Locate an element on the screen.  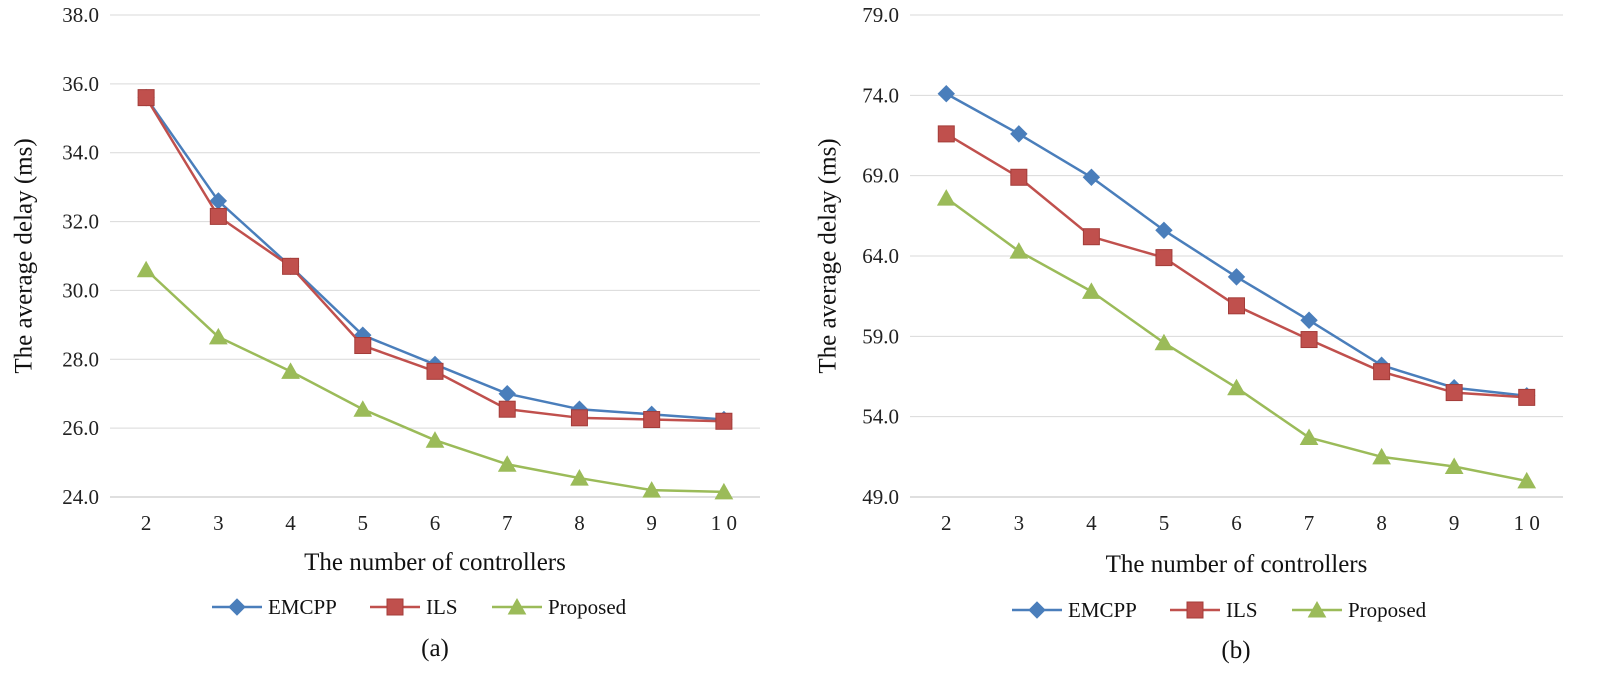
y-tick-label: 38.0 is located at coordinates (80, 15).